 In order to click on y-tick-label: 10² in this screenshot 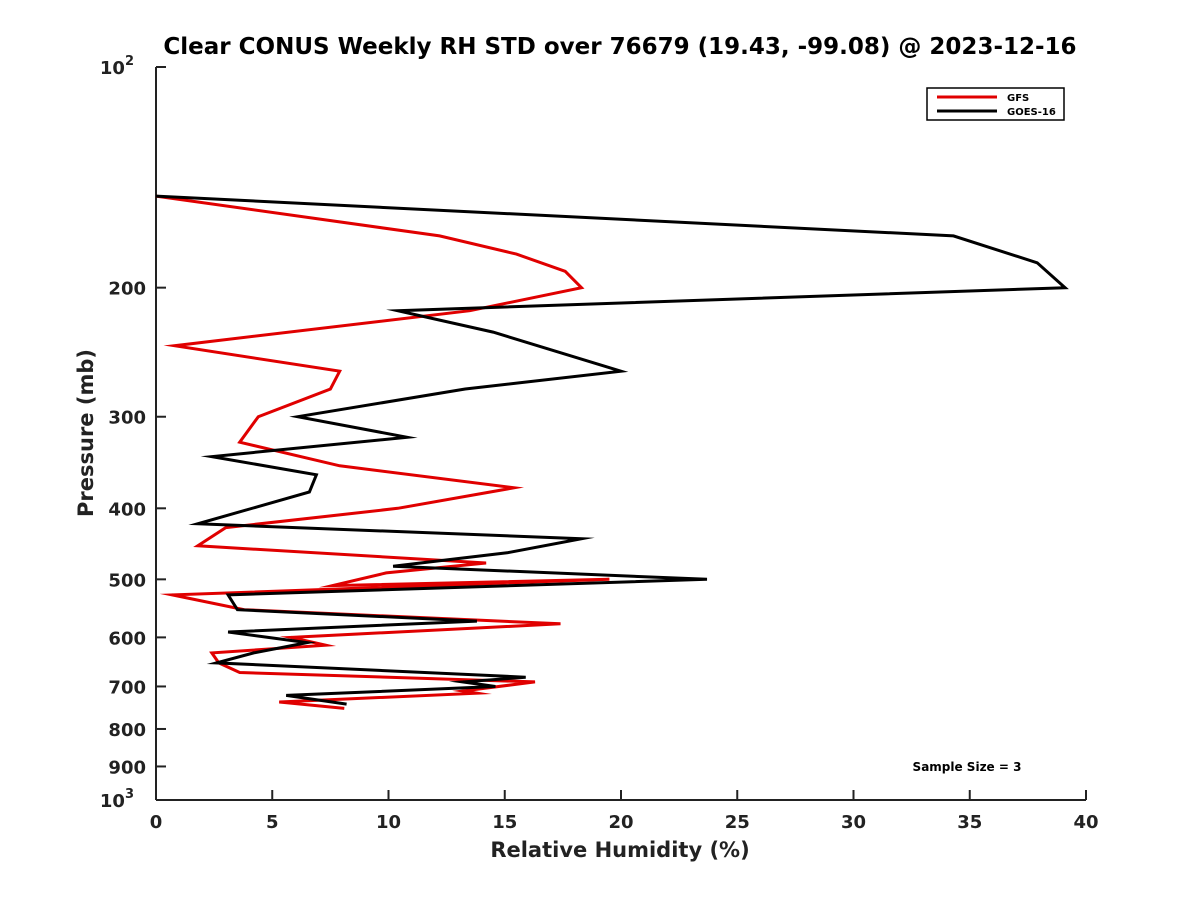, I will do `click(117, 66)`.